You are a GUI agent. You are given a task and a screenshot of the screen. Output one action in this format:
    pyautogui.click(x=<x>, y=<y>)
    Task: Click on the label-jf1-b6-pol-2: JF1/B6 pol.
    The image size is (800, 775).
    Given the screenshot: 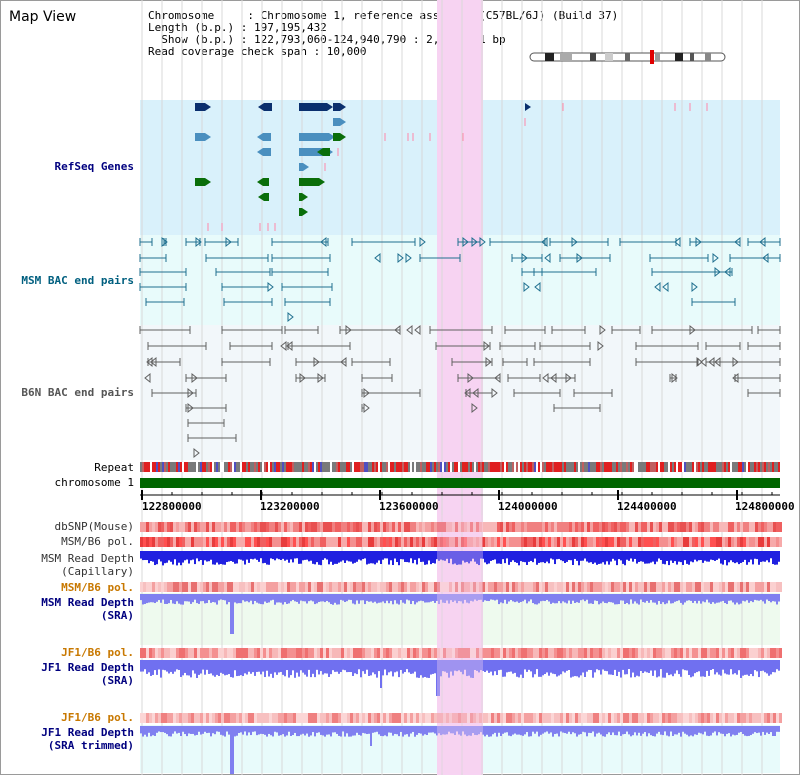 What is the action you would take?
    pyautogui.click(x=97, y=717)
    